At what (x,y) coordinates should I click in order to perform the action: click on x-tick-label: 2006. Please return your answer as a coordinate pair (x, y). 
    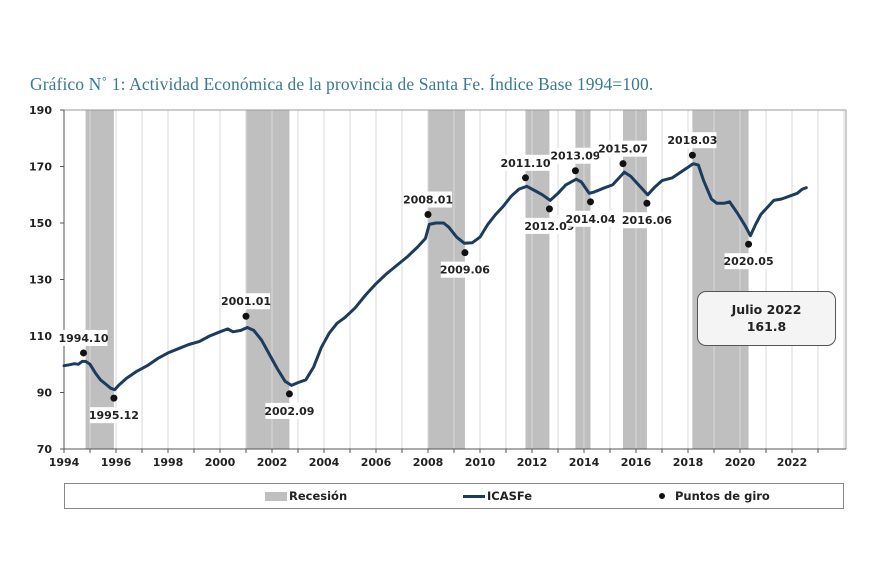
    Looking at the image, I should click on (376, 462).